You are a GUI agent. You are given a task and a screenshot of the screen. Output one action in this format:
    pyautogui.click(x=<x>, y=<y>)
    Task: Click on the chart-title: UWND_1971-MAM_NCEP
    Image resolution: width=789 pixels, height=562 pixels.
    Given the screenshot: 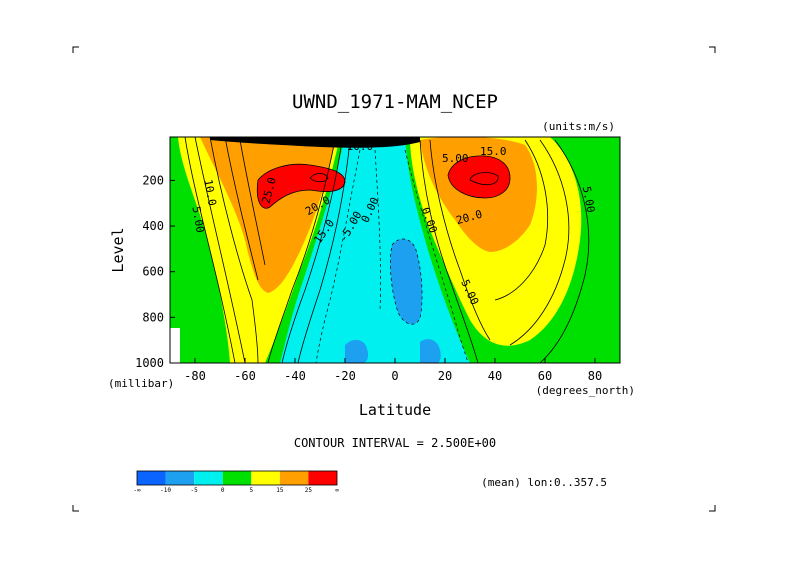 What is the action you would take?
    pyautogui.click(x=395, y=102)
    